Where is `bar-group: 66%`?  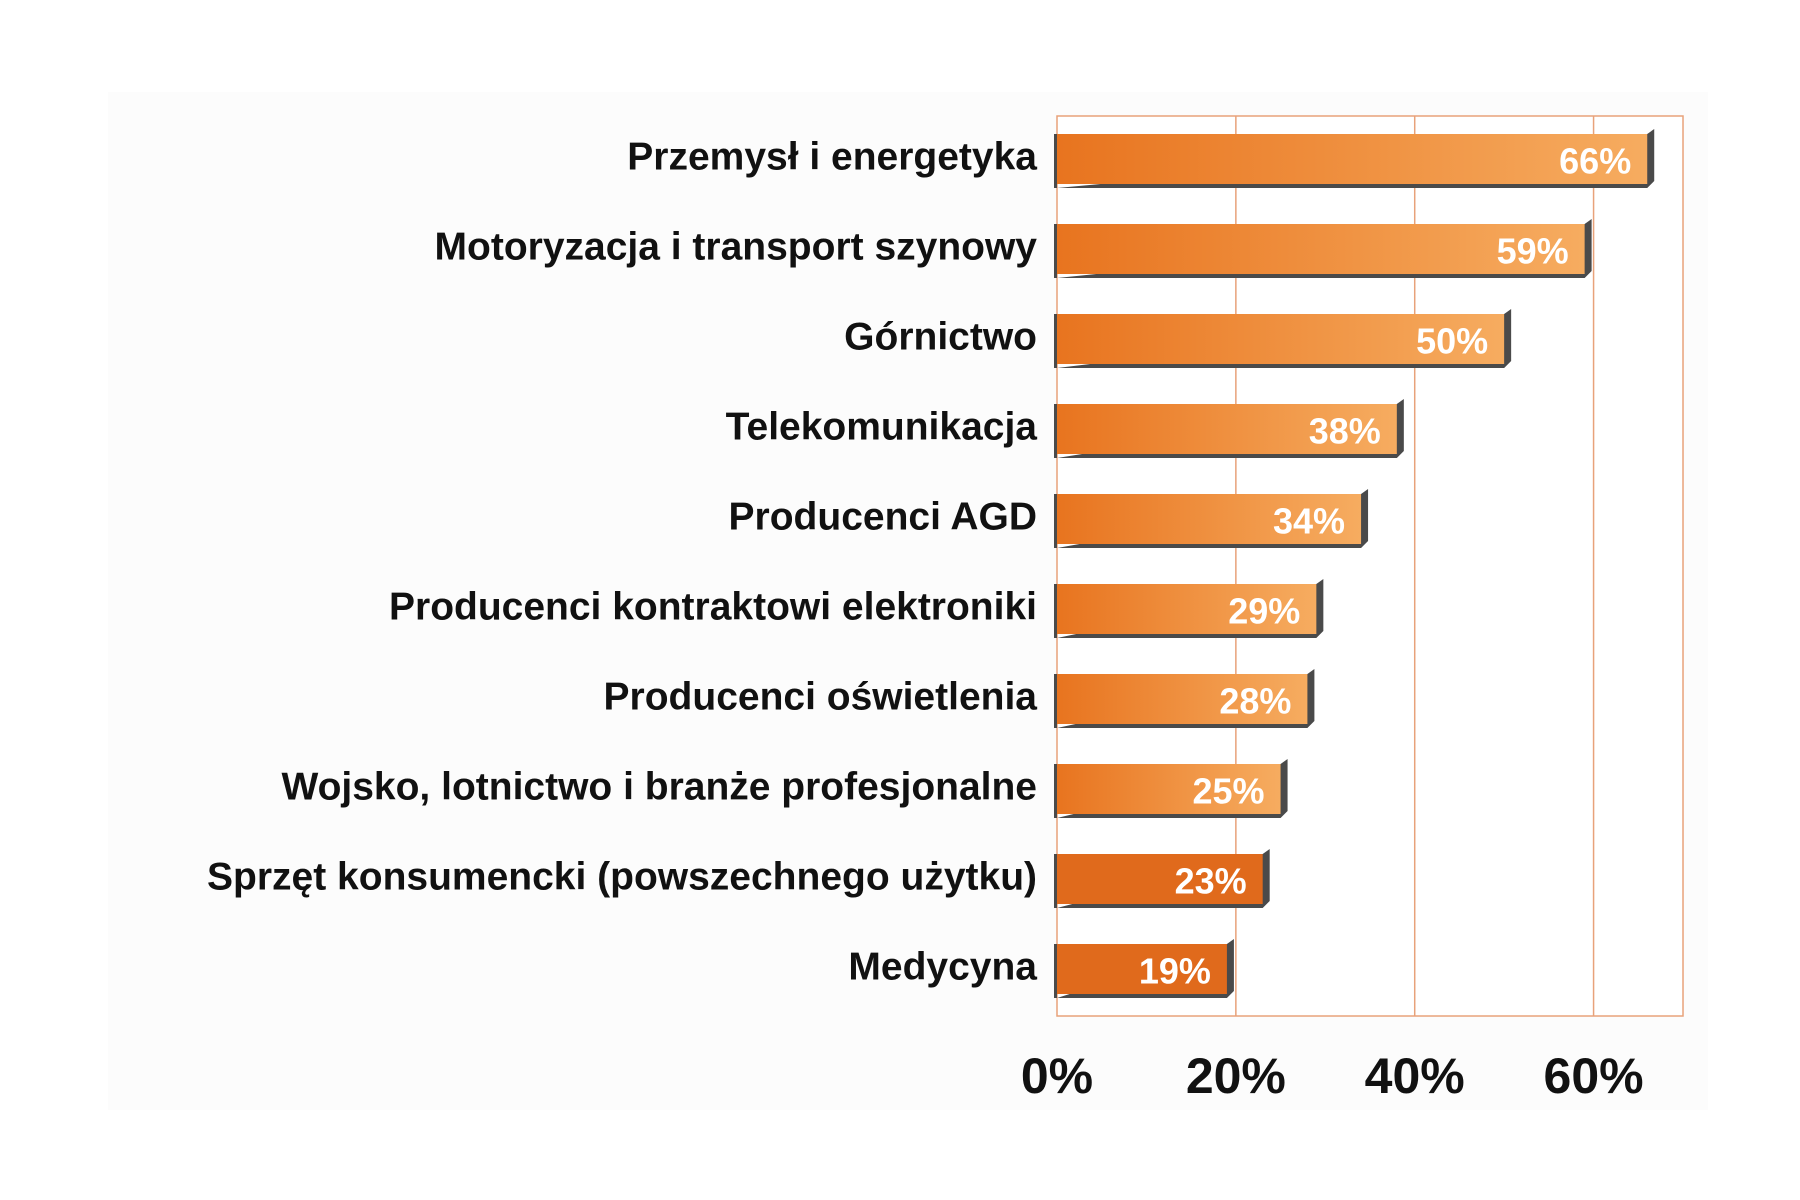
bar-group: 66% is located at coordinates (1354, 158).